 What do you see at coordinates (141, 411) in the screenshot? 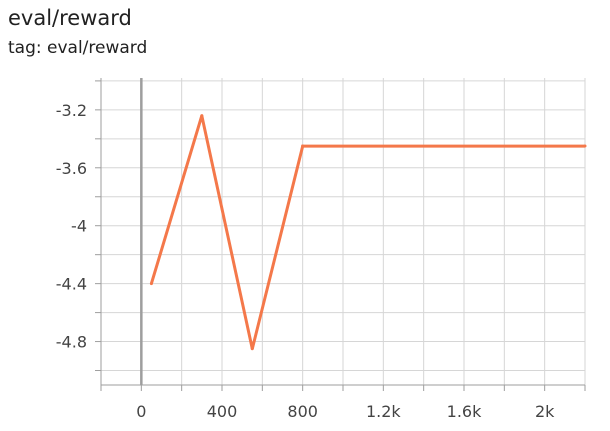
I see `x-tick-label: 0` at bounding box center [141, 411].